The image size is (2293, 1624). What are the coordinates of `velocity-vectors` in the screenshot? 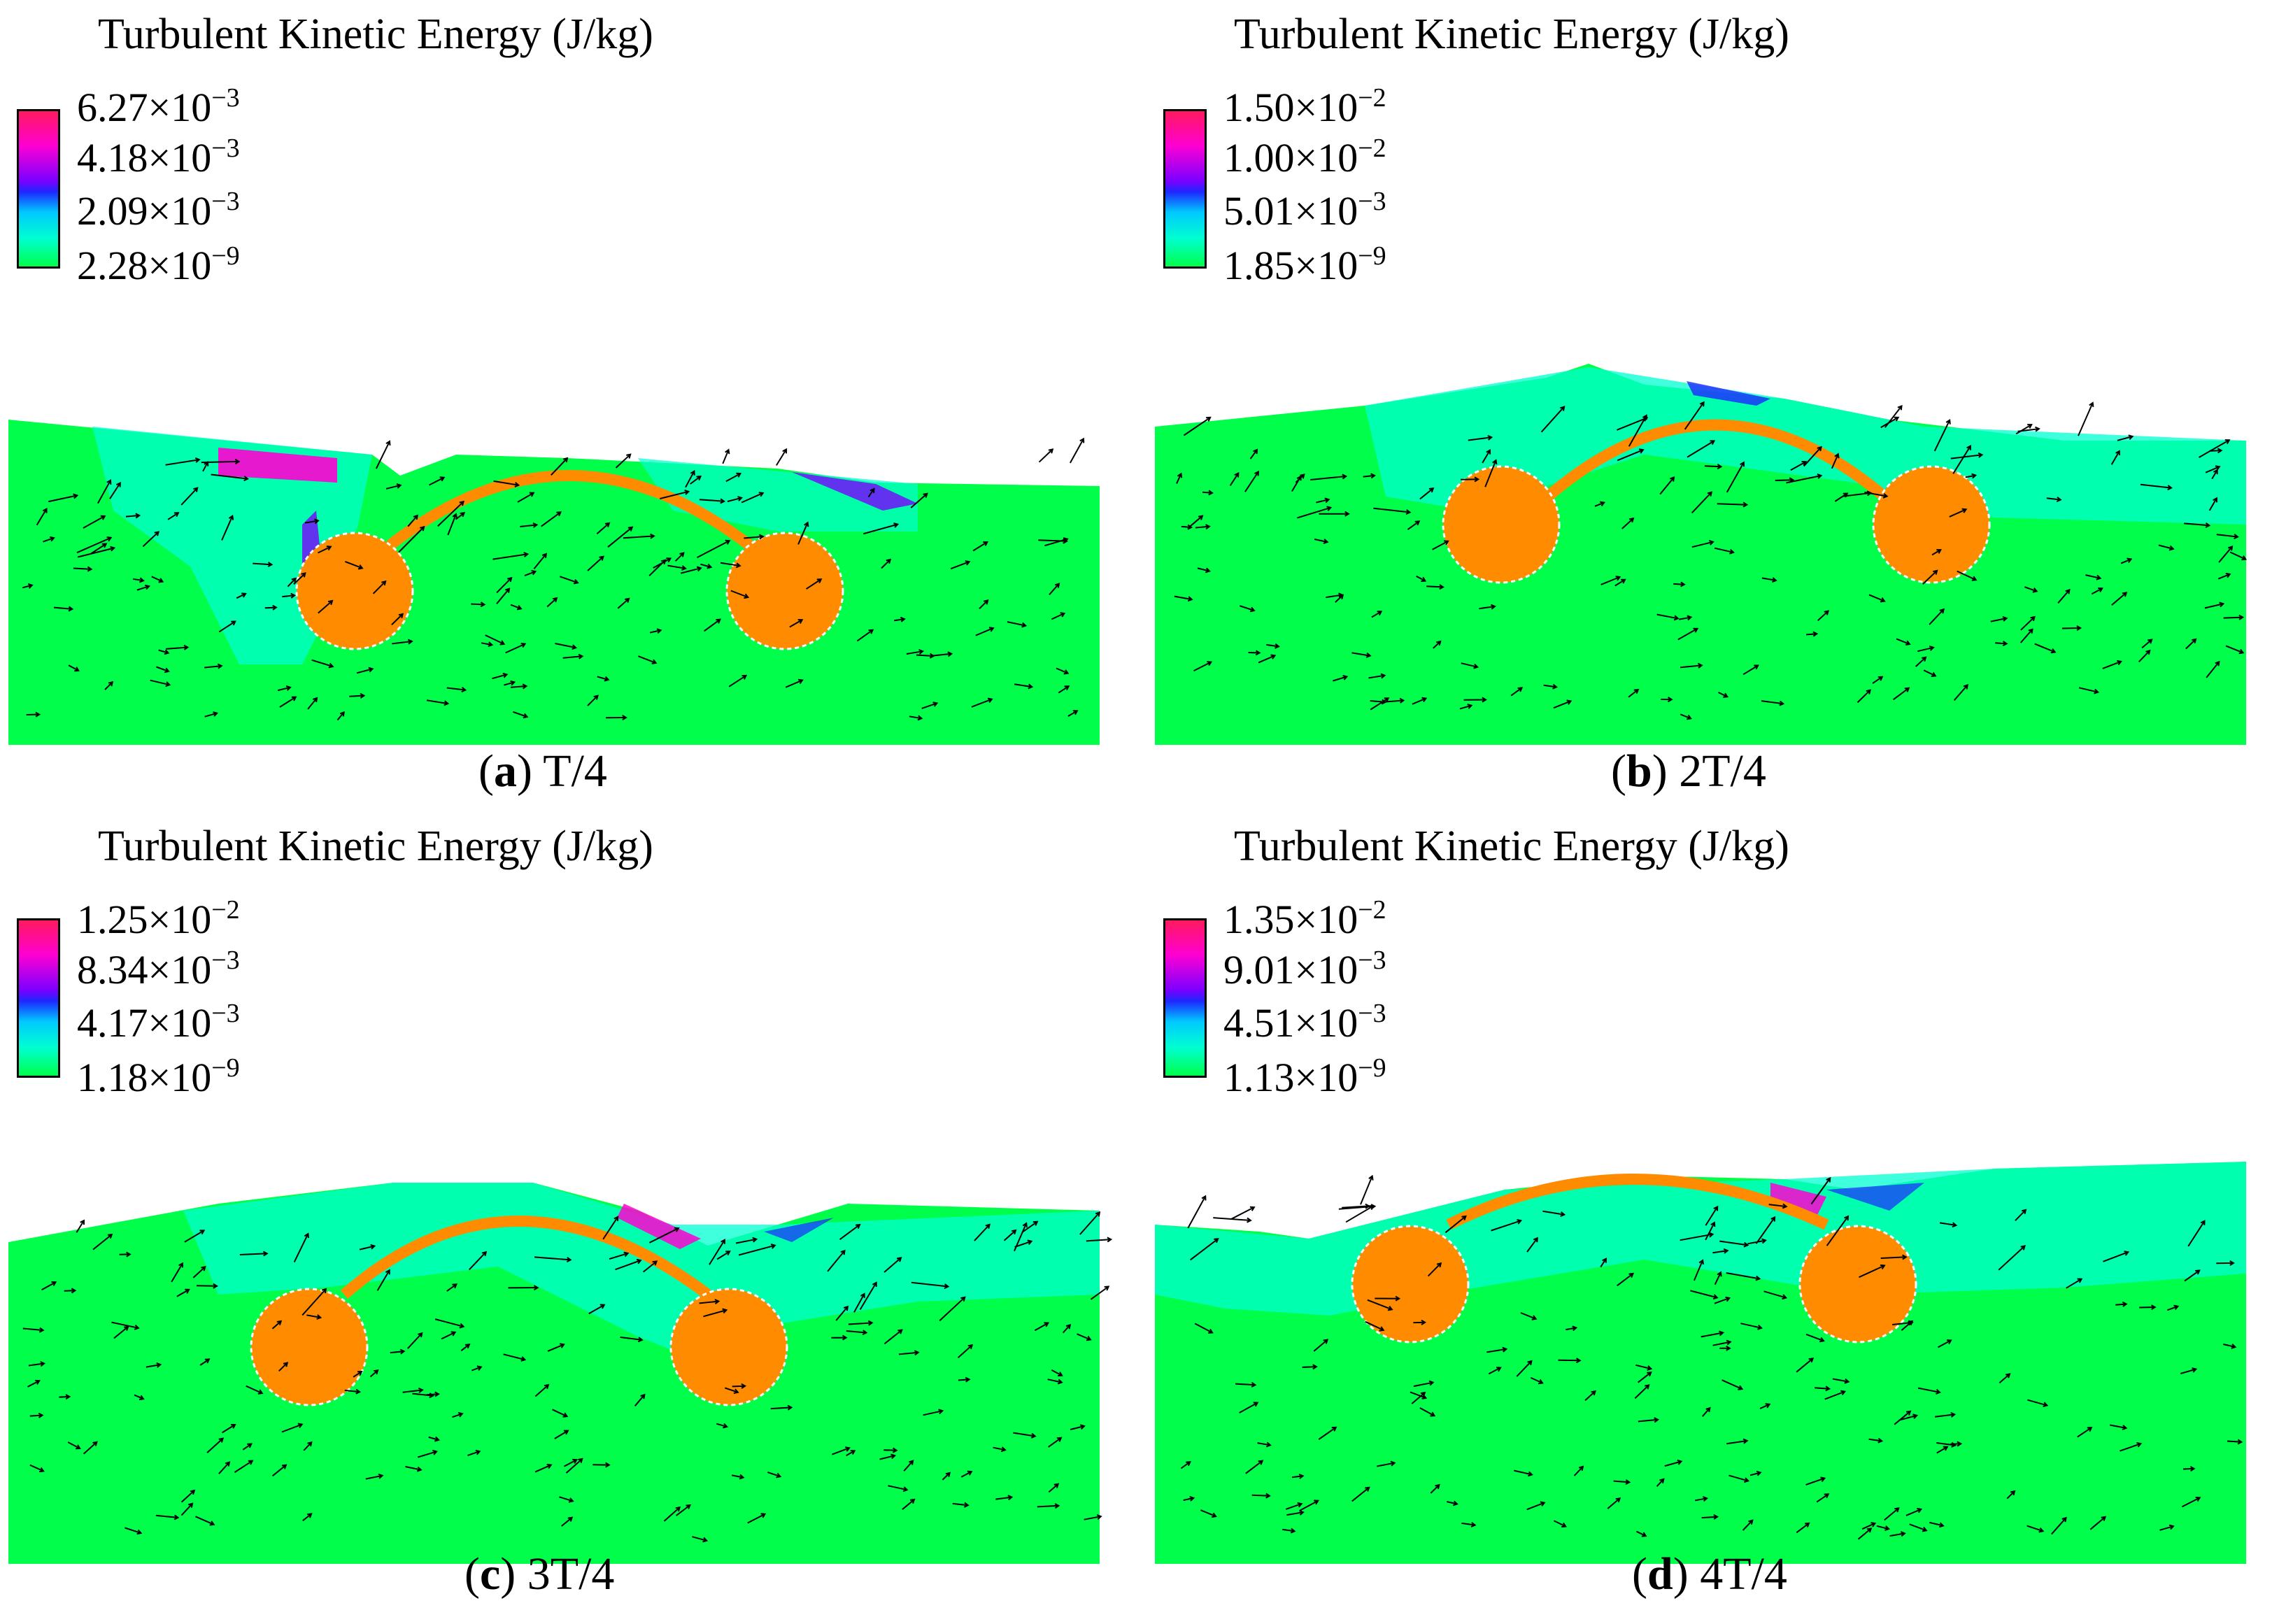 It's located at (567, 1377).